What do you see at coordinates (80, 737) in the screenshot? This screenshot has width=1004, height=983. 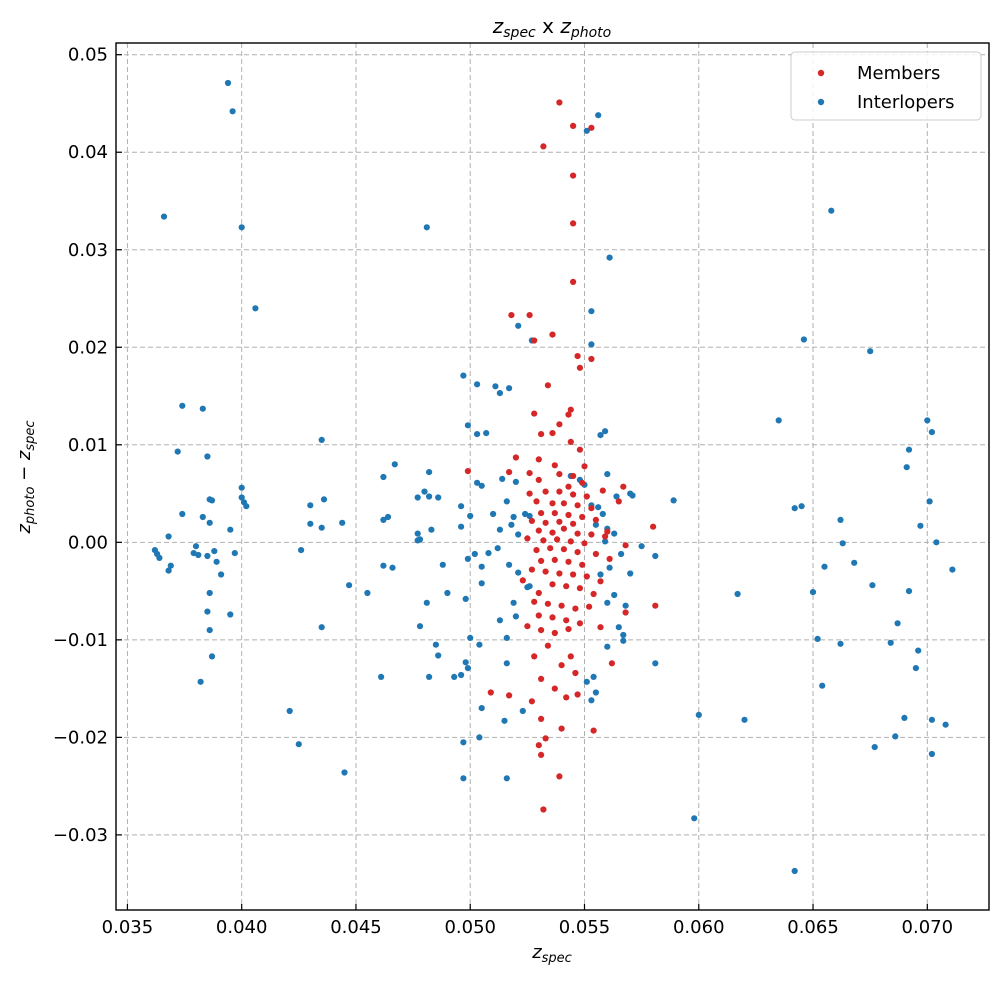 I see `y-tick-label: −0.02` at bounding box center [80, 737].